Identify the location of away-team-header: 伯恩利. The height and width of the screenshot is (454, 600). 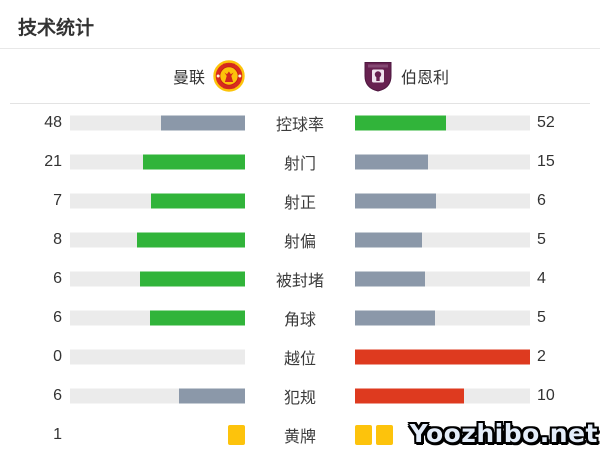
(405, 76).